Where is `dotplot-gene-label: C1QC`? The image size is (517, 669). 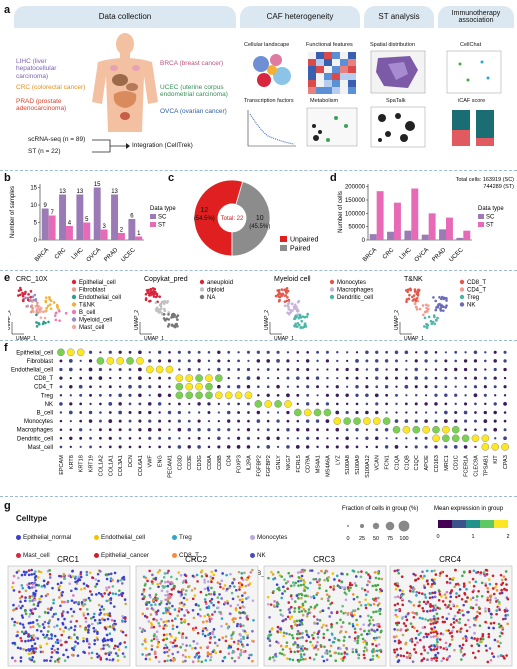
dotplot-gene-label: C1QC is located at coordinates (417, 462).